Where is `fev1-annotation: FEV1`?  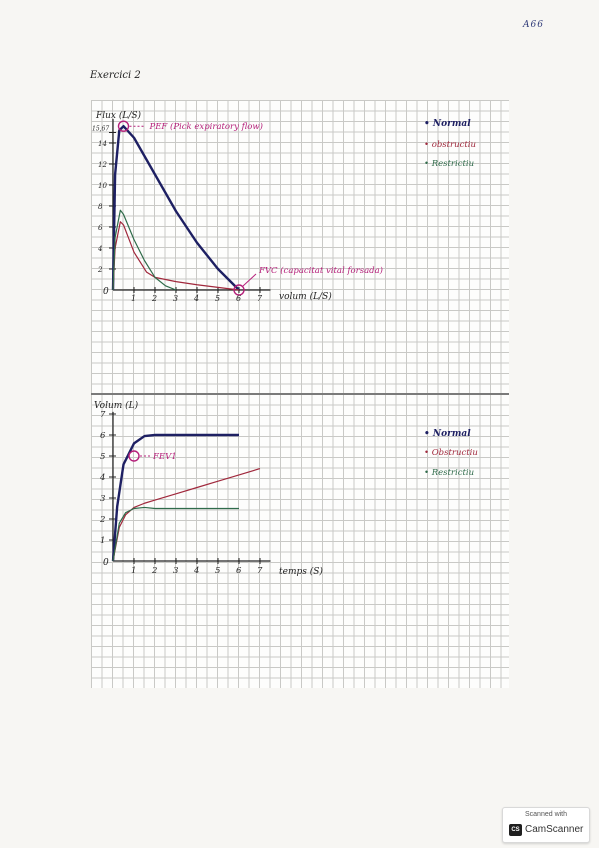 fev1-annotation: FEV1 is located at coordinates (164, 457).